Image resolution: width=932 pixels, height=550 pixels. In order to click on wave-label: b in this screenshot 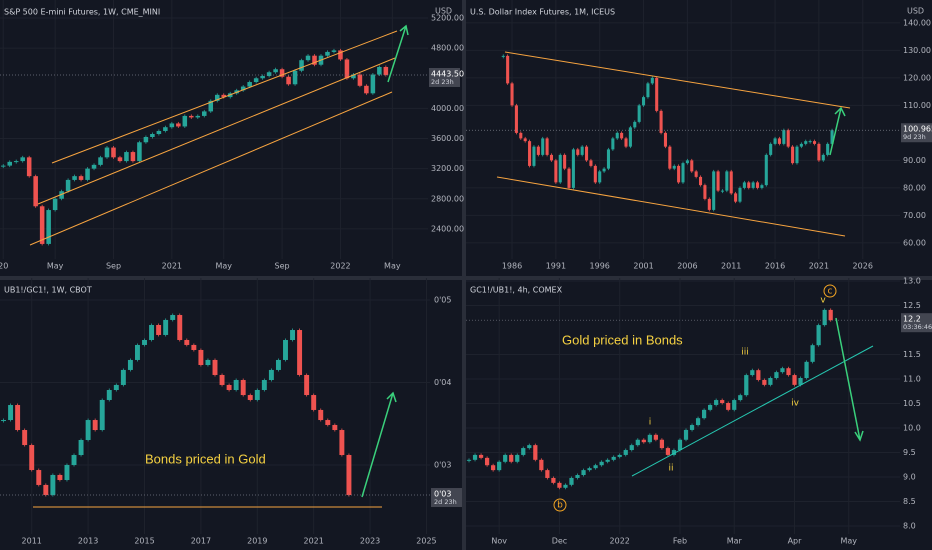, I will do `click(560, 506)`.